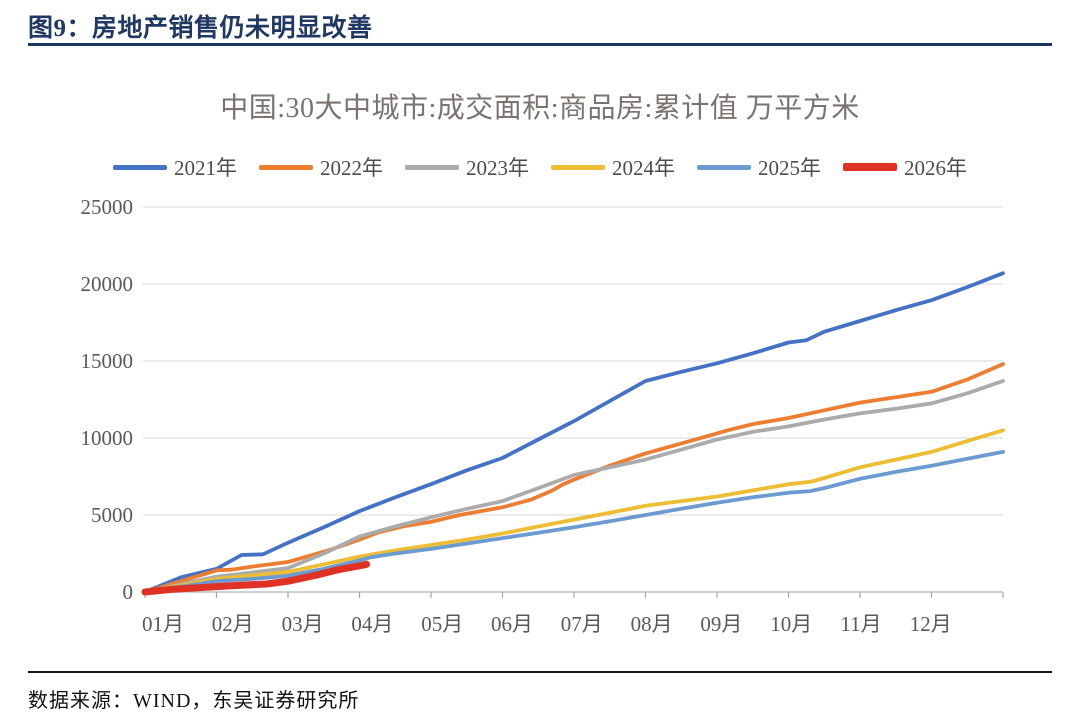 The width and height of the screenshot is (1080, 723). I want to click on legend-item: 2025年, so click(759, 167).